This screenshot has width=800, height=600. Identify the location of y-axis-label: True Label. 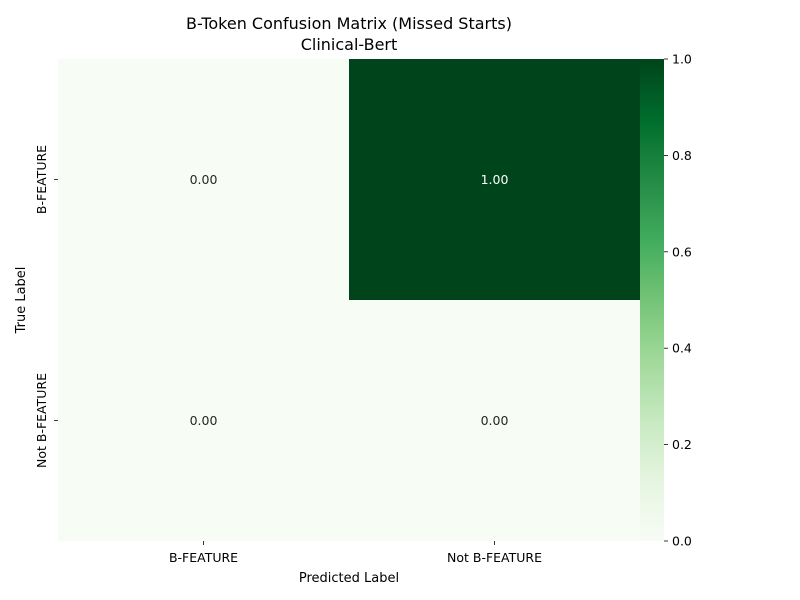
(21, 301).